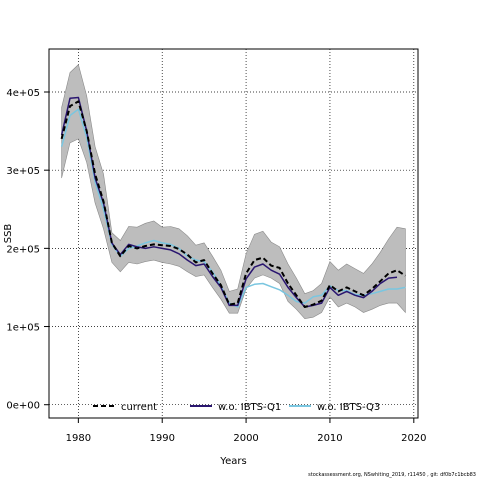 The image size is (480, 480). Describe the element at coordinates (23, 406) in the screenshot. I see `y-tick-label: 0e+00` at that location.